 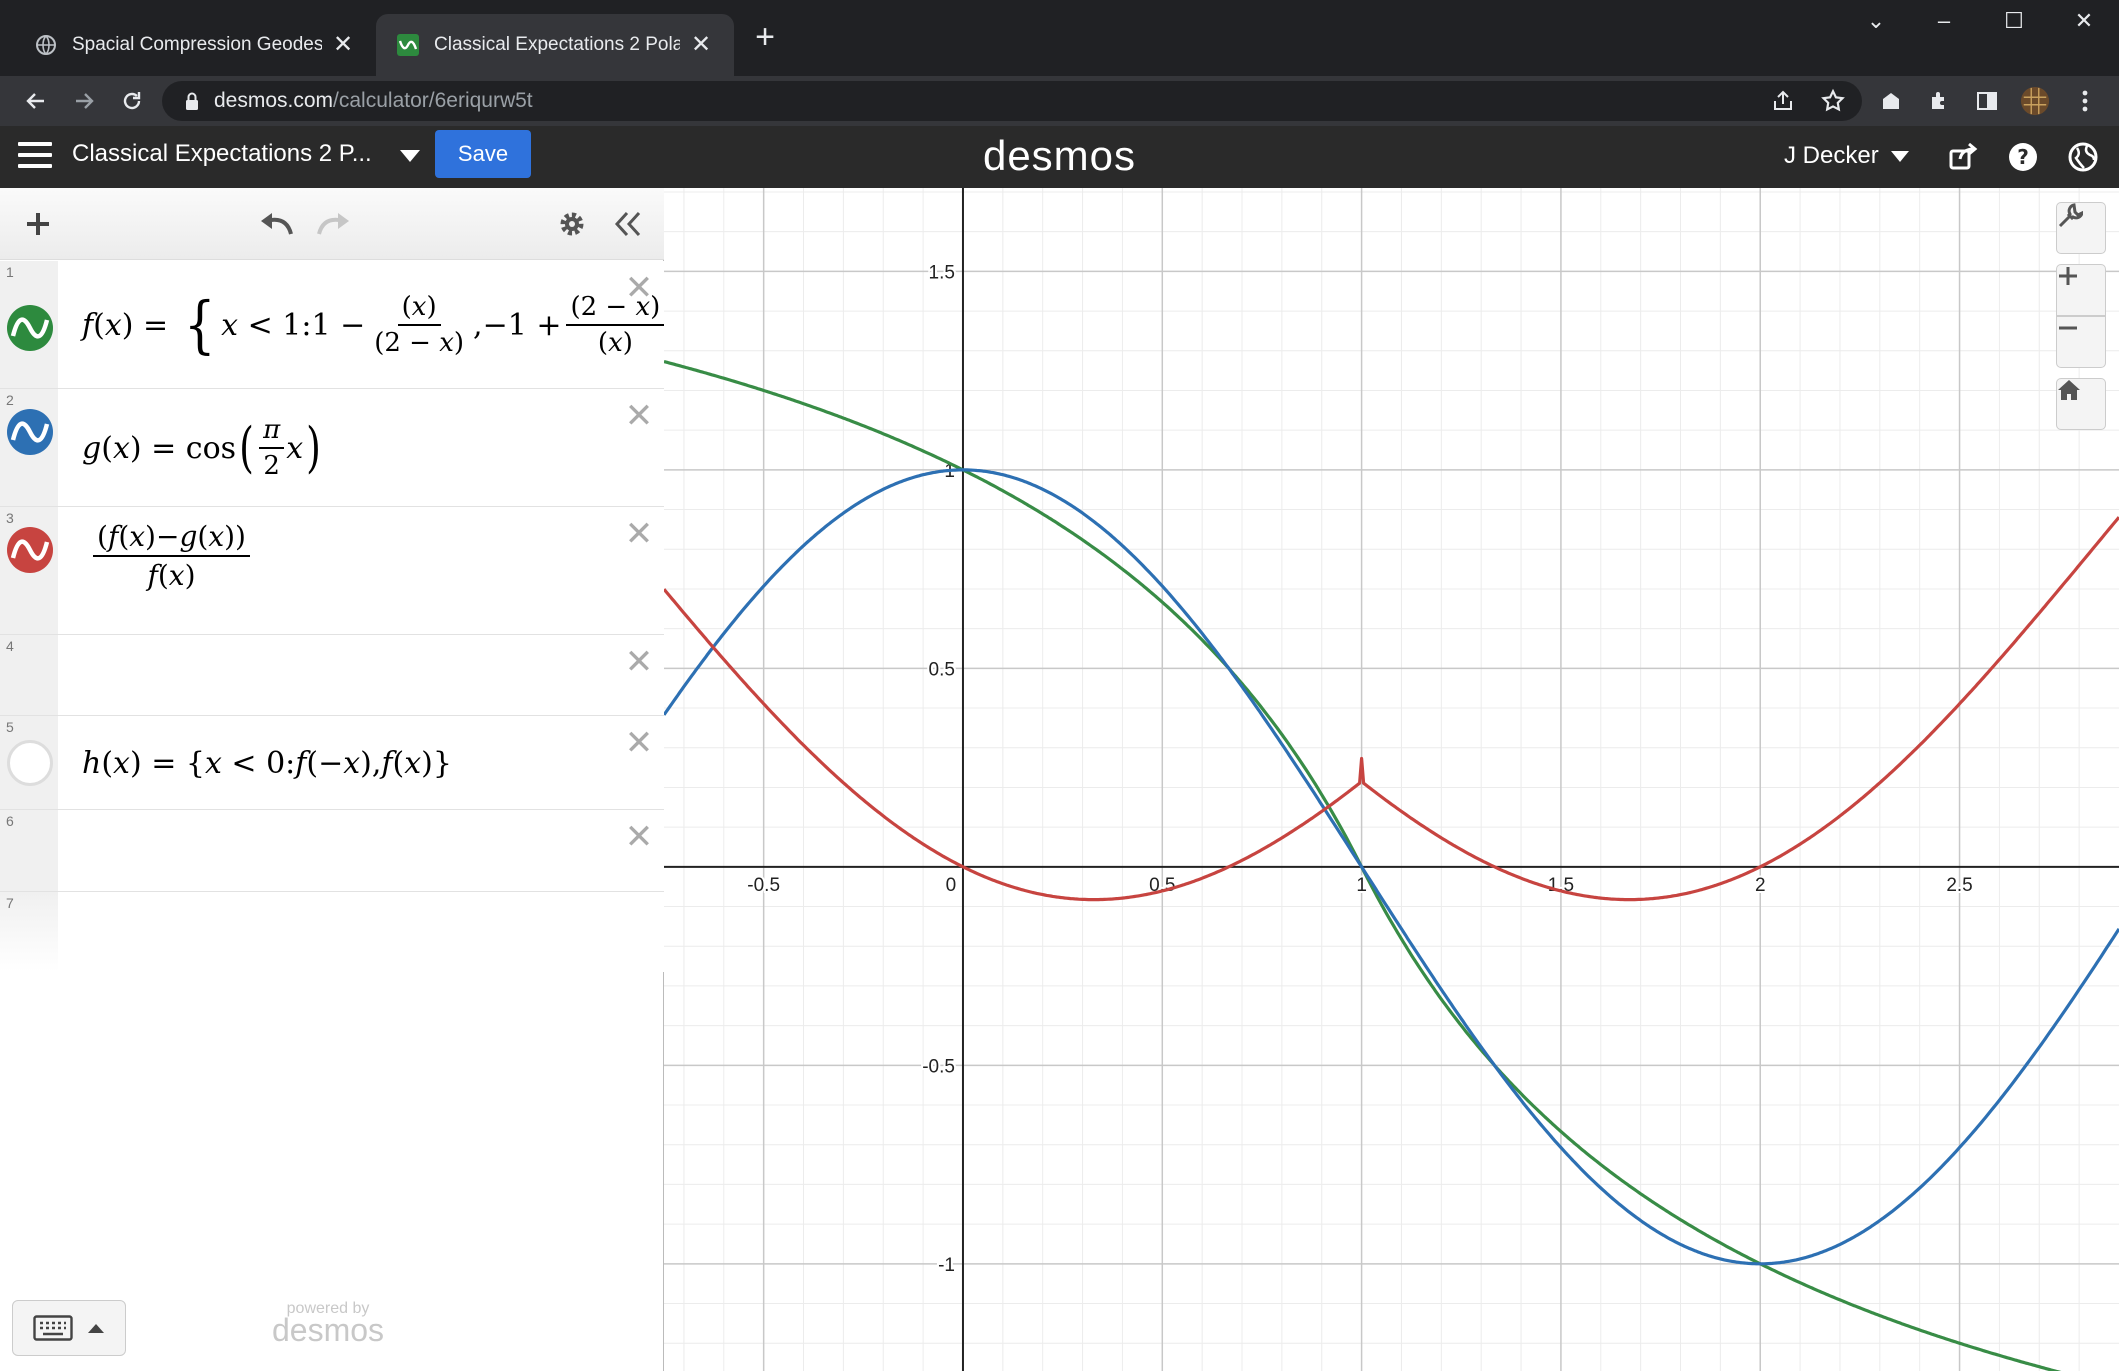 What do you see at coordinates (132, 101) in the screenshot?
I see `reload-icon` at bounding box center [132, 101].